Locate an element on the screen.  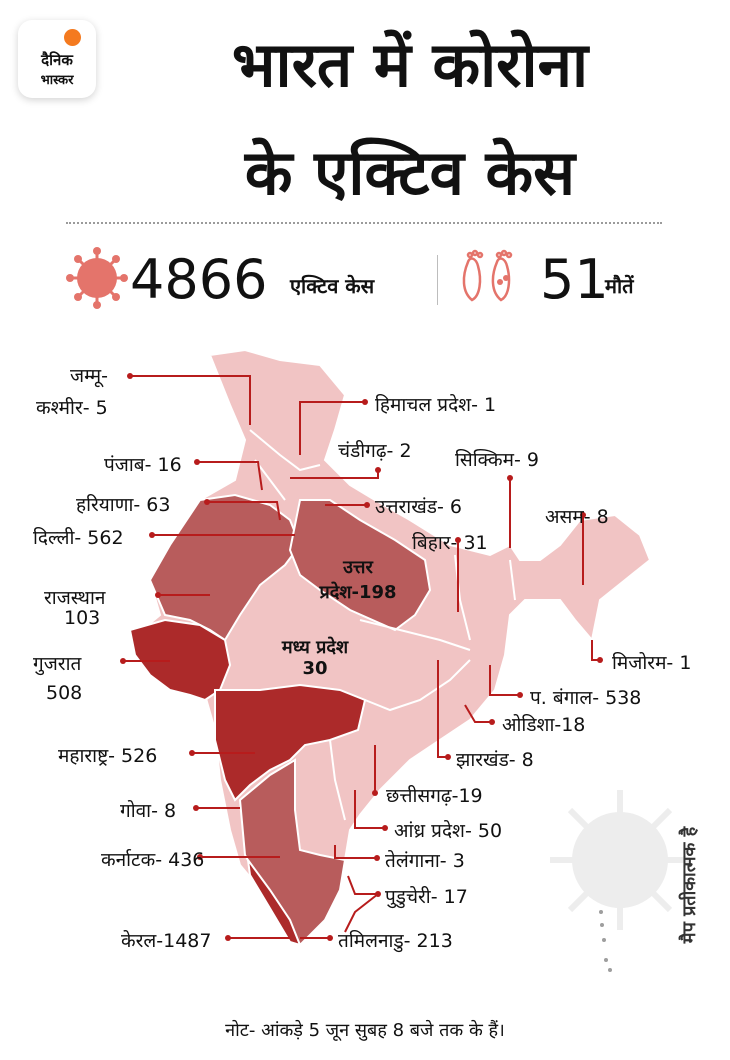
map-rajasthan is located at coordinates (225, 567).